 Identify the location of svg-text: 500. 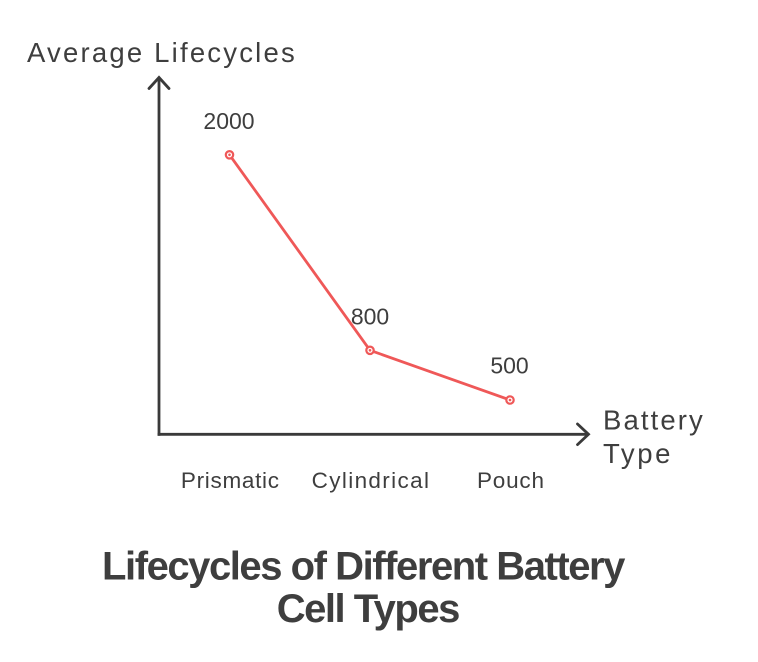
(509, 366).